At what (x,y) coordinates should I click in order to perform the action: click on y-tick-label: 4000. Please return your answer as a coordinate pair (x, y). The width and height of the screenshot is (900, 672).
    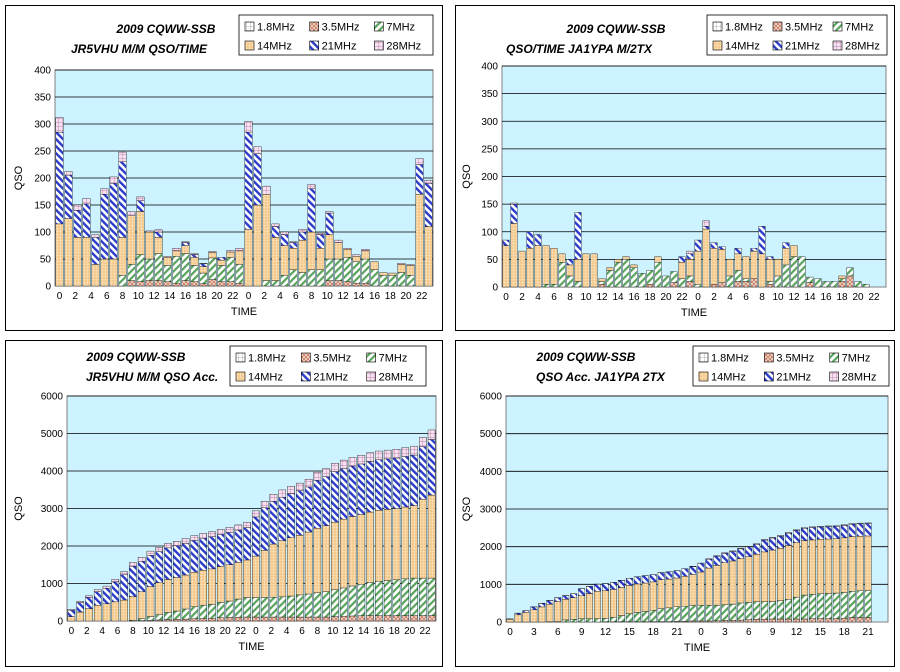
    Looking at the image, I should click on (52, 472).